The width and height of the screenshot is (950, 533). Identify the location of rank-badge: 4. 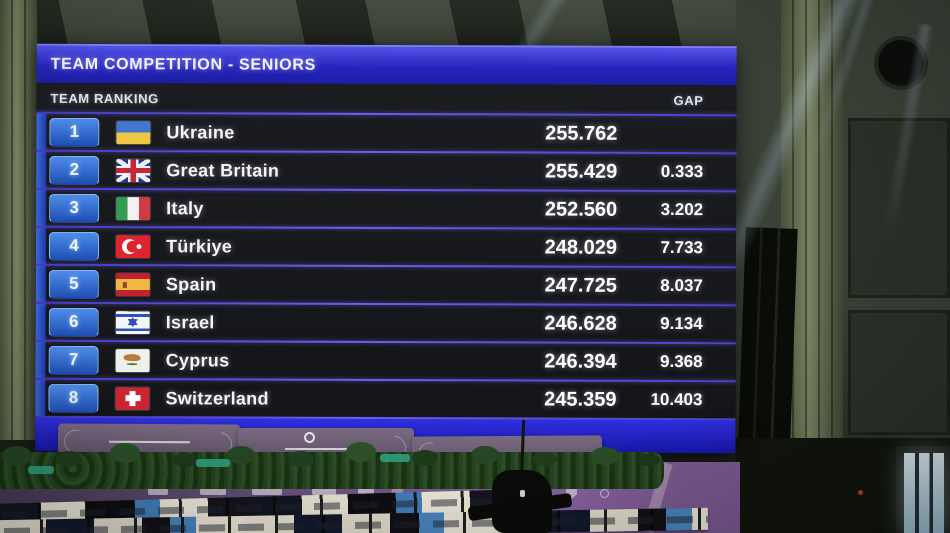
(74, 246).